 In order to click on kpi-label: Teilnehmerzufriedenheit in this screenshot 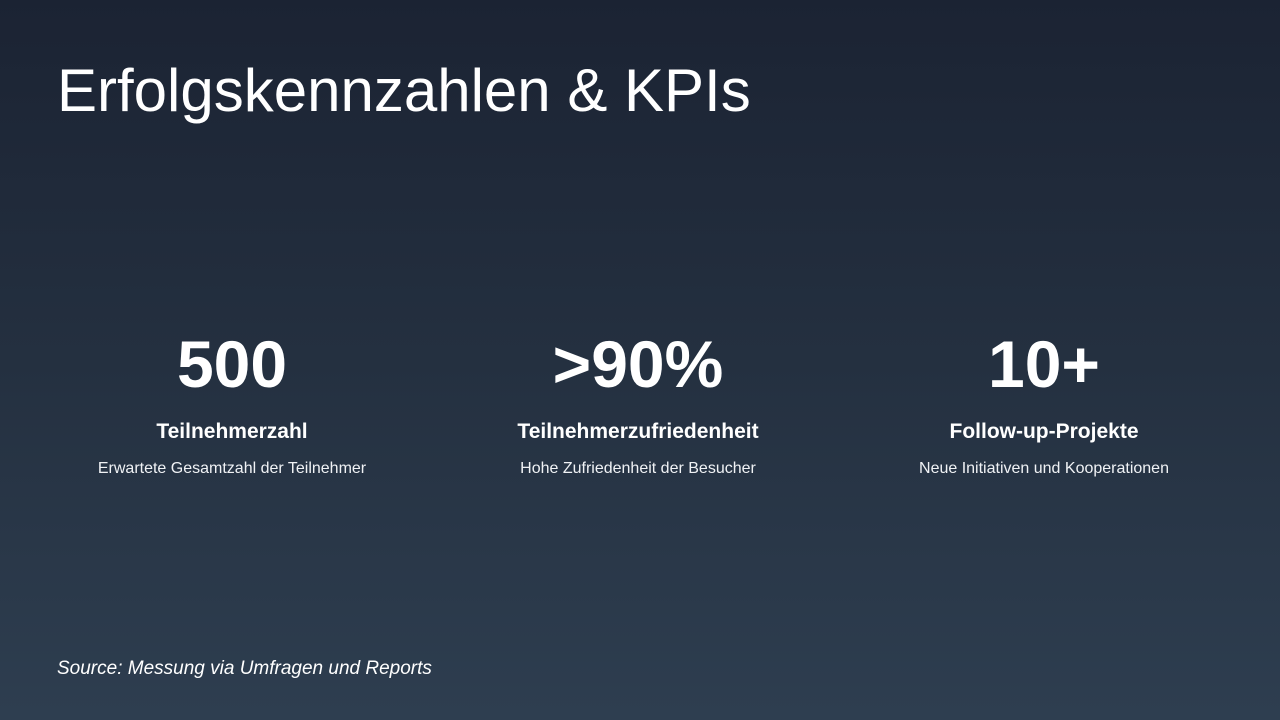, I will do `click(638, 431)`.